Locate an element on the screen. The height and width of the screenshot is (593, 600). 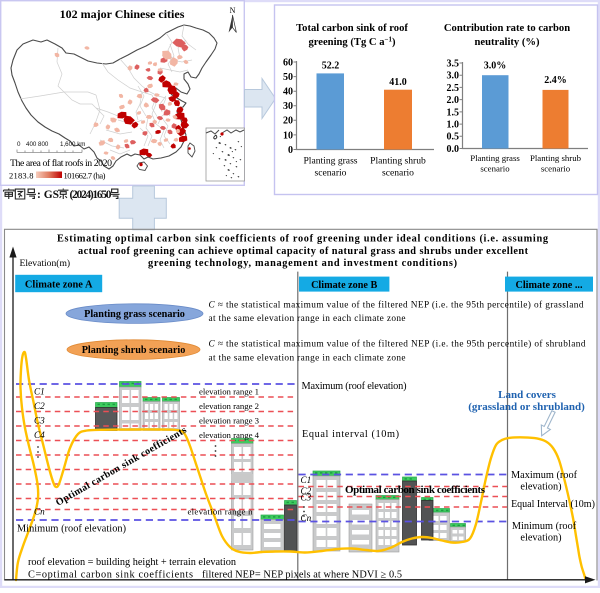
svg-text: 2.5 is located at coordinates (453, 88).